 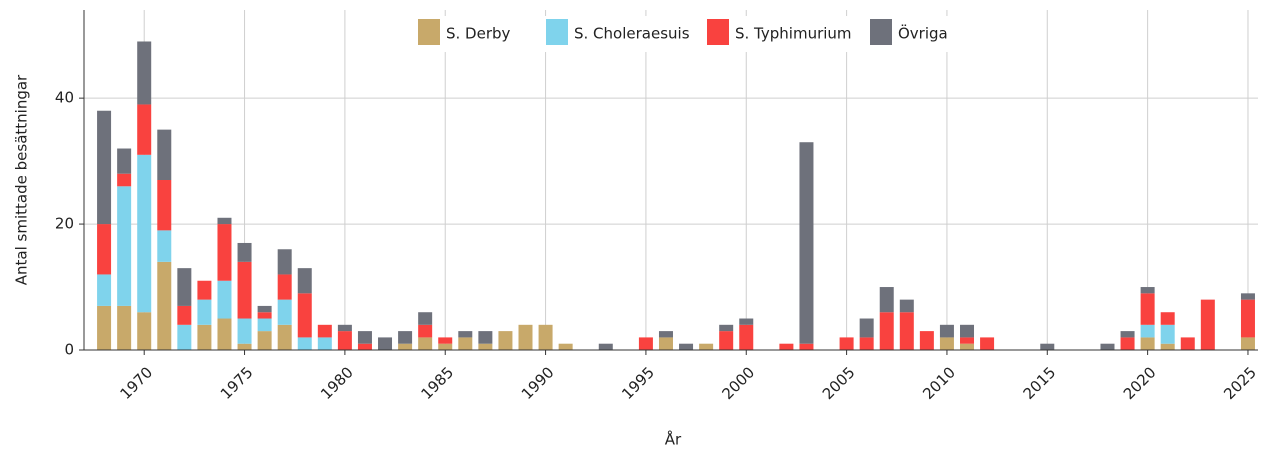 I want to click on y-tick-label: 20, so click(x=64, y=224).